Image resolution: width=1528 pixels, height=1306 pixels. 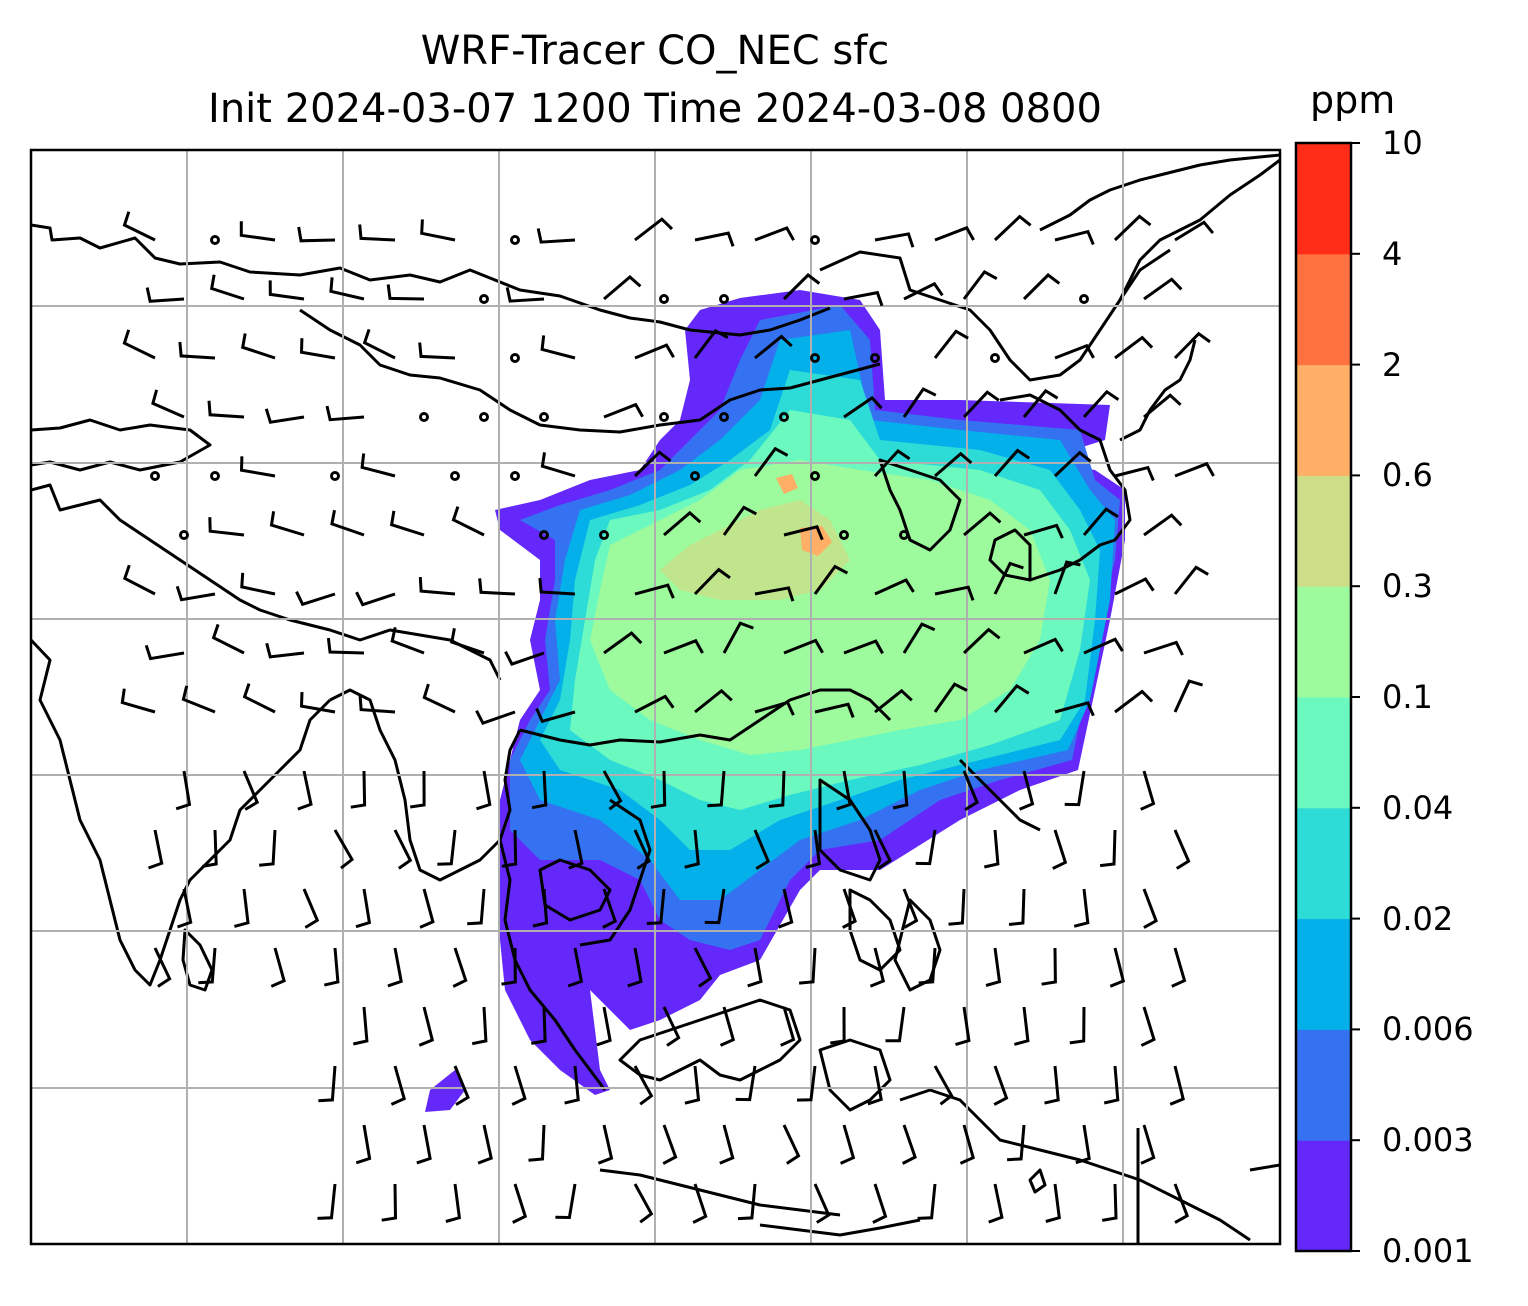 I want to click on conc-band-1-patch, so click(x=445, y=1091).